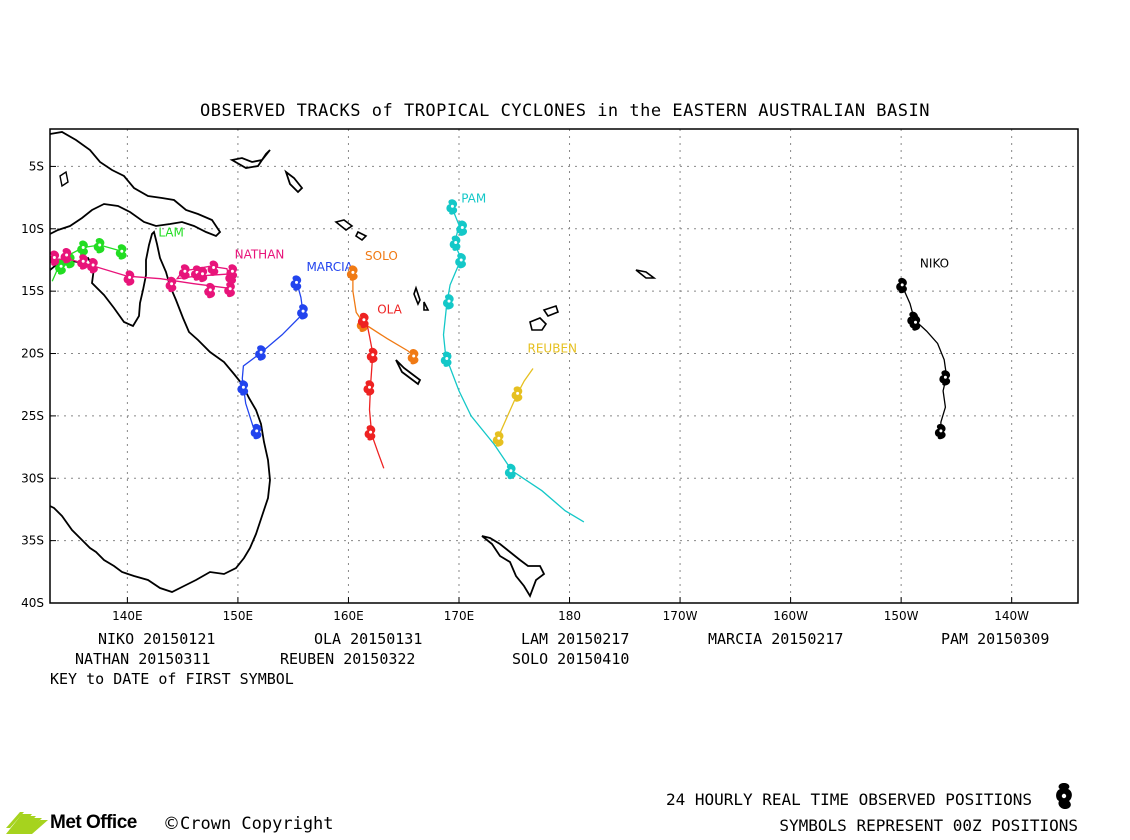 The width and height of the screenshot is (1130, 840). What do you see at coordinates (32, 603) in the screenshot?
I see `lat-tick-label: 40S` at bounding box center [32, 603].